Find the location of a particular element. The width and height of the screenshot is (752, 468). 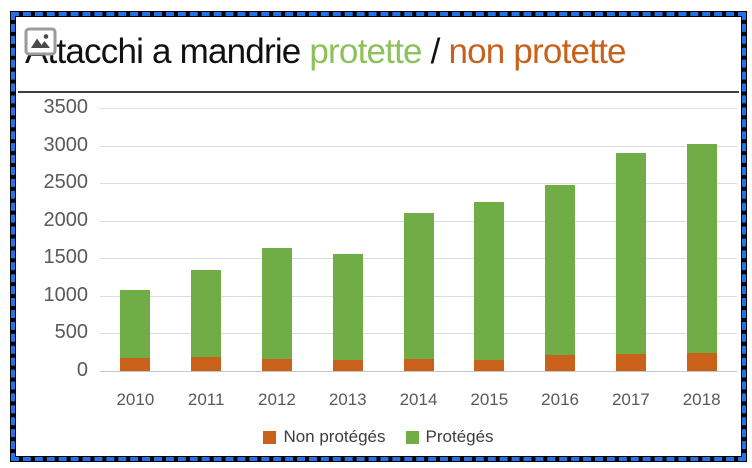

y-tick-3500: 3500 is located at coordinates (66, 107).